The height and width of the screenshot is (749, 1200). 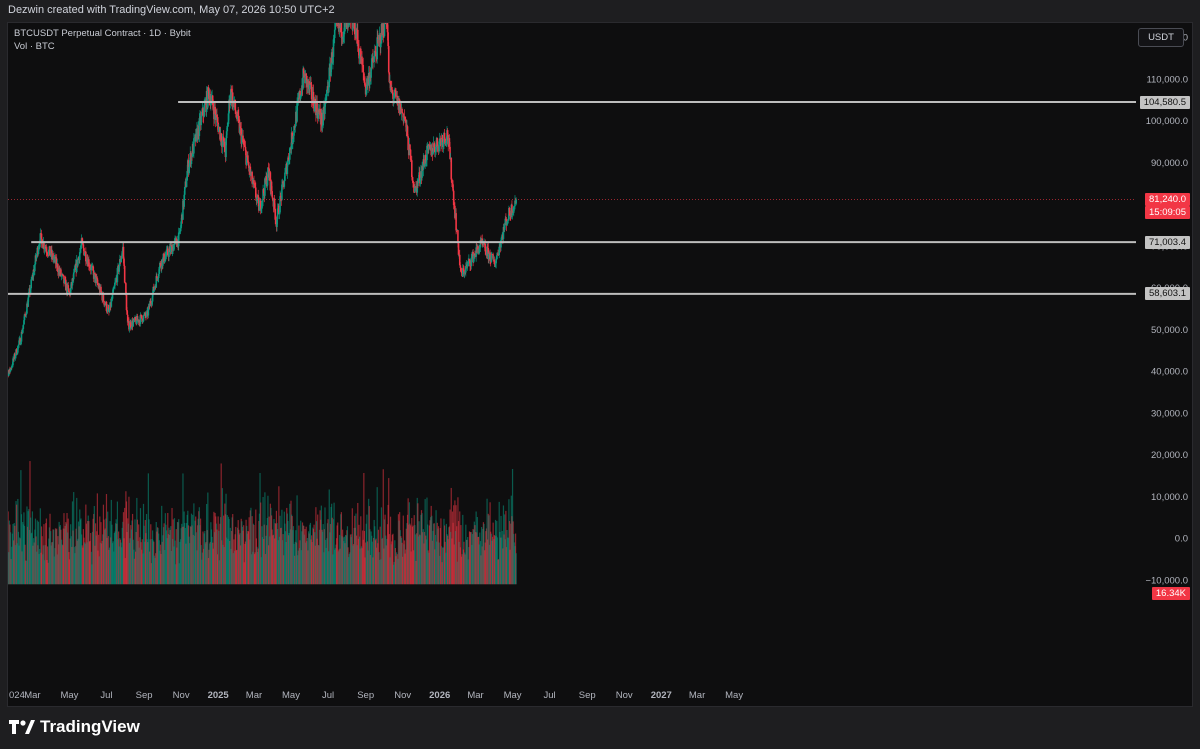 I want to click on symbol-title: BTCUSDT Perpetual Contract · 1D · Bybit, so click(x=102, y=33).